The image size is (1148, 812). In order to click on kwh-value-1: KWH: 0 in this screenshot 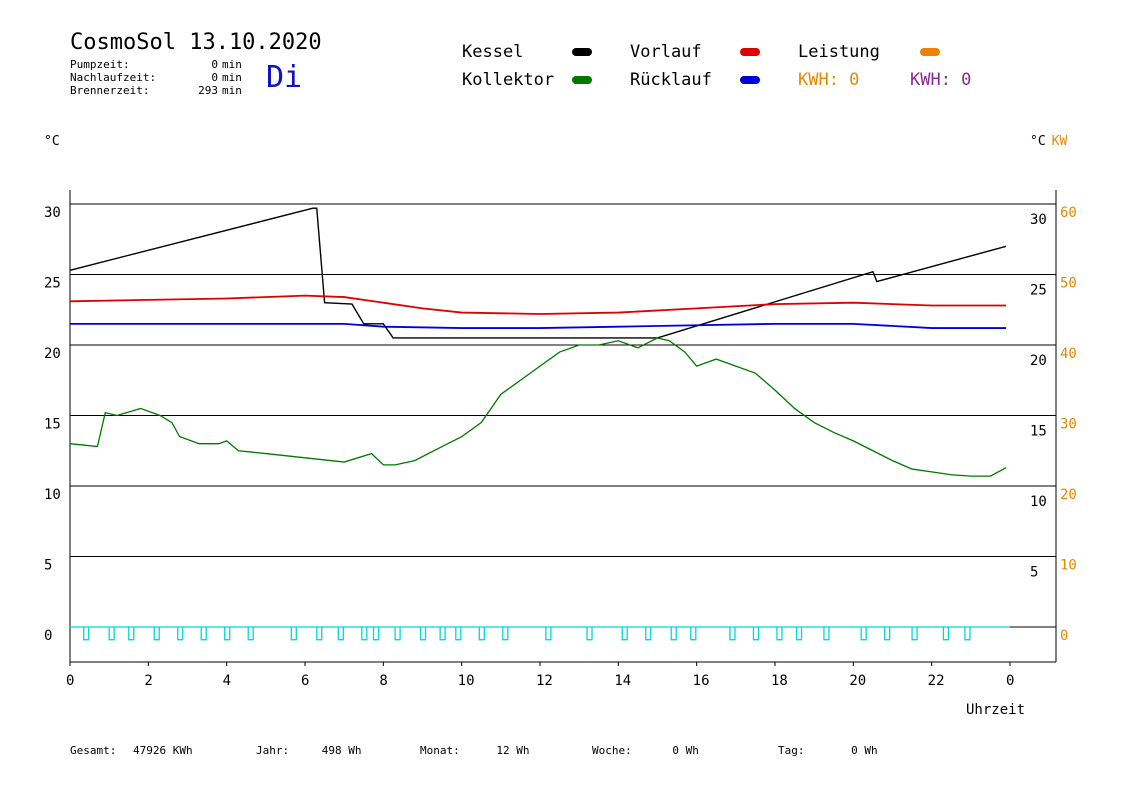, I will do `click(829, 80)`.